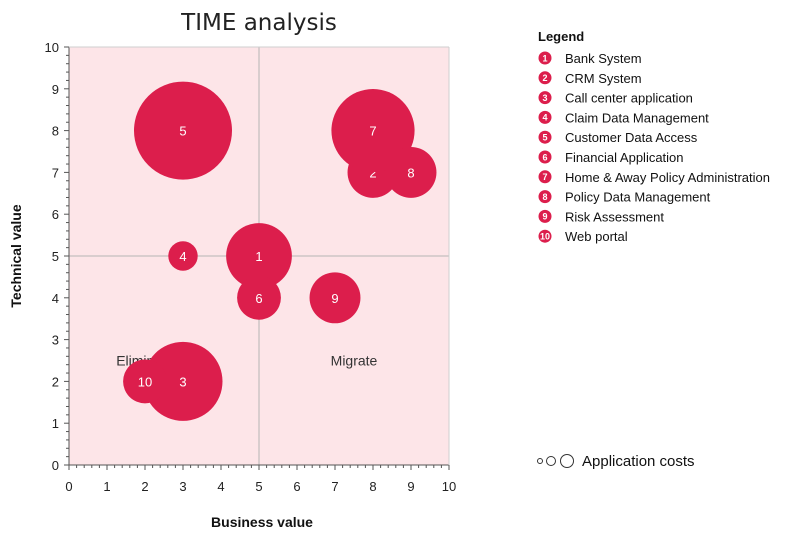 The image size is (800, 534). I want to click on legend-marker-number: 8, so click(544, 197).